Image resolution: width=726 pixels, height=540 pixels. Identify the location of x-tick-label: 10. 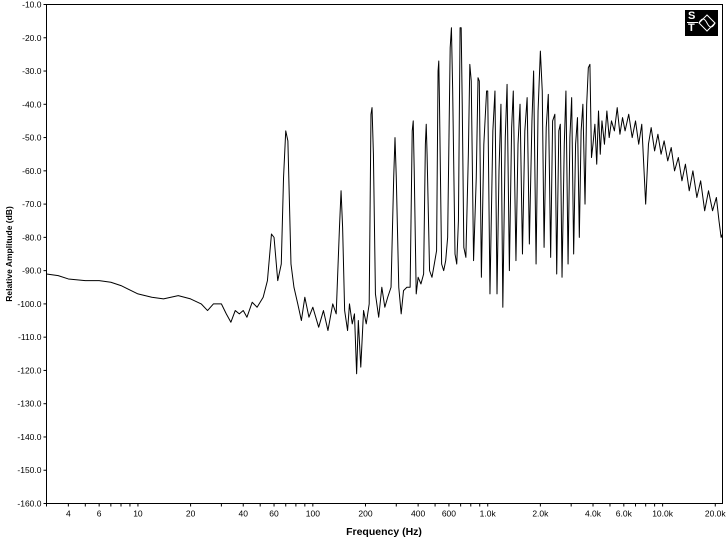
(138, 514).